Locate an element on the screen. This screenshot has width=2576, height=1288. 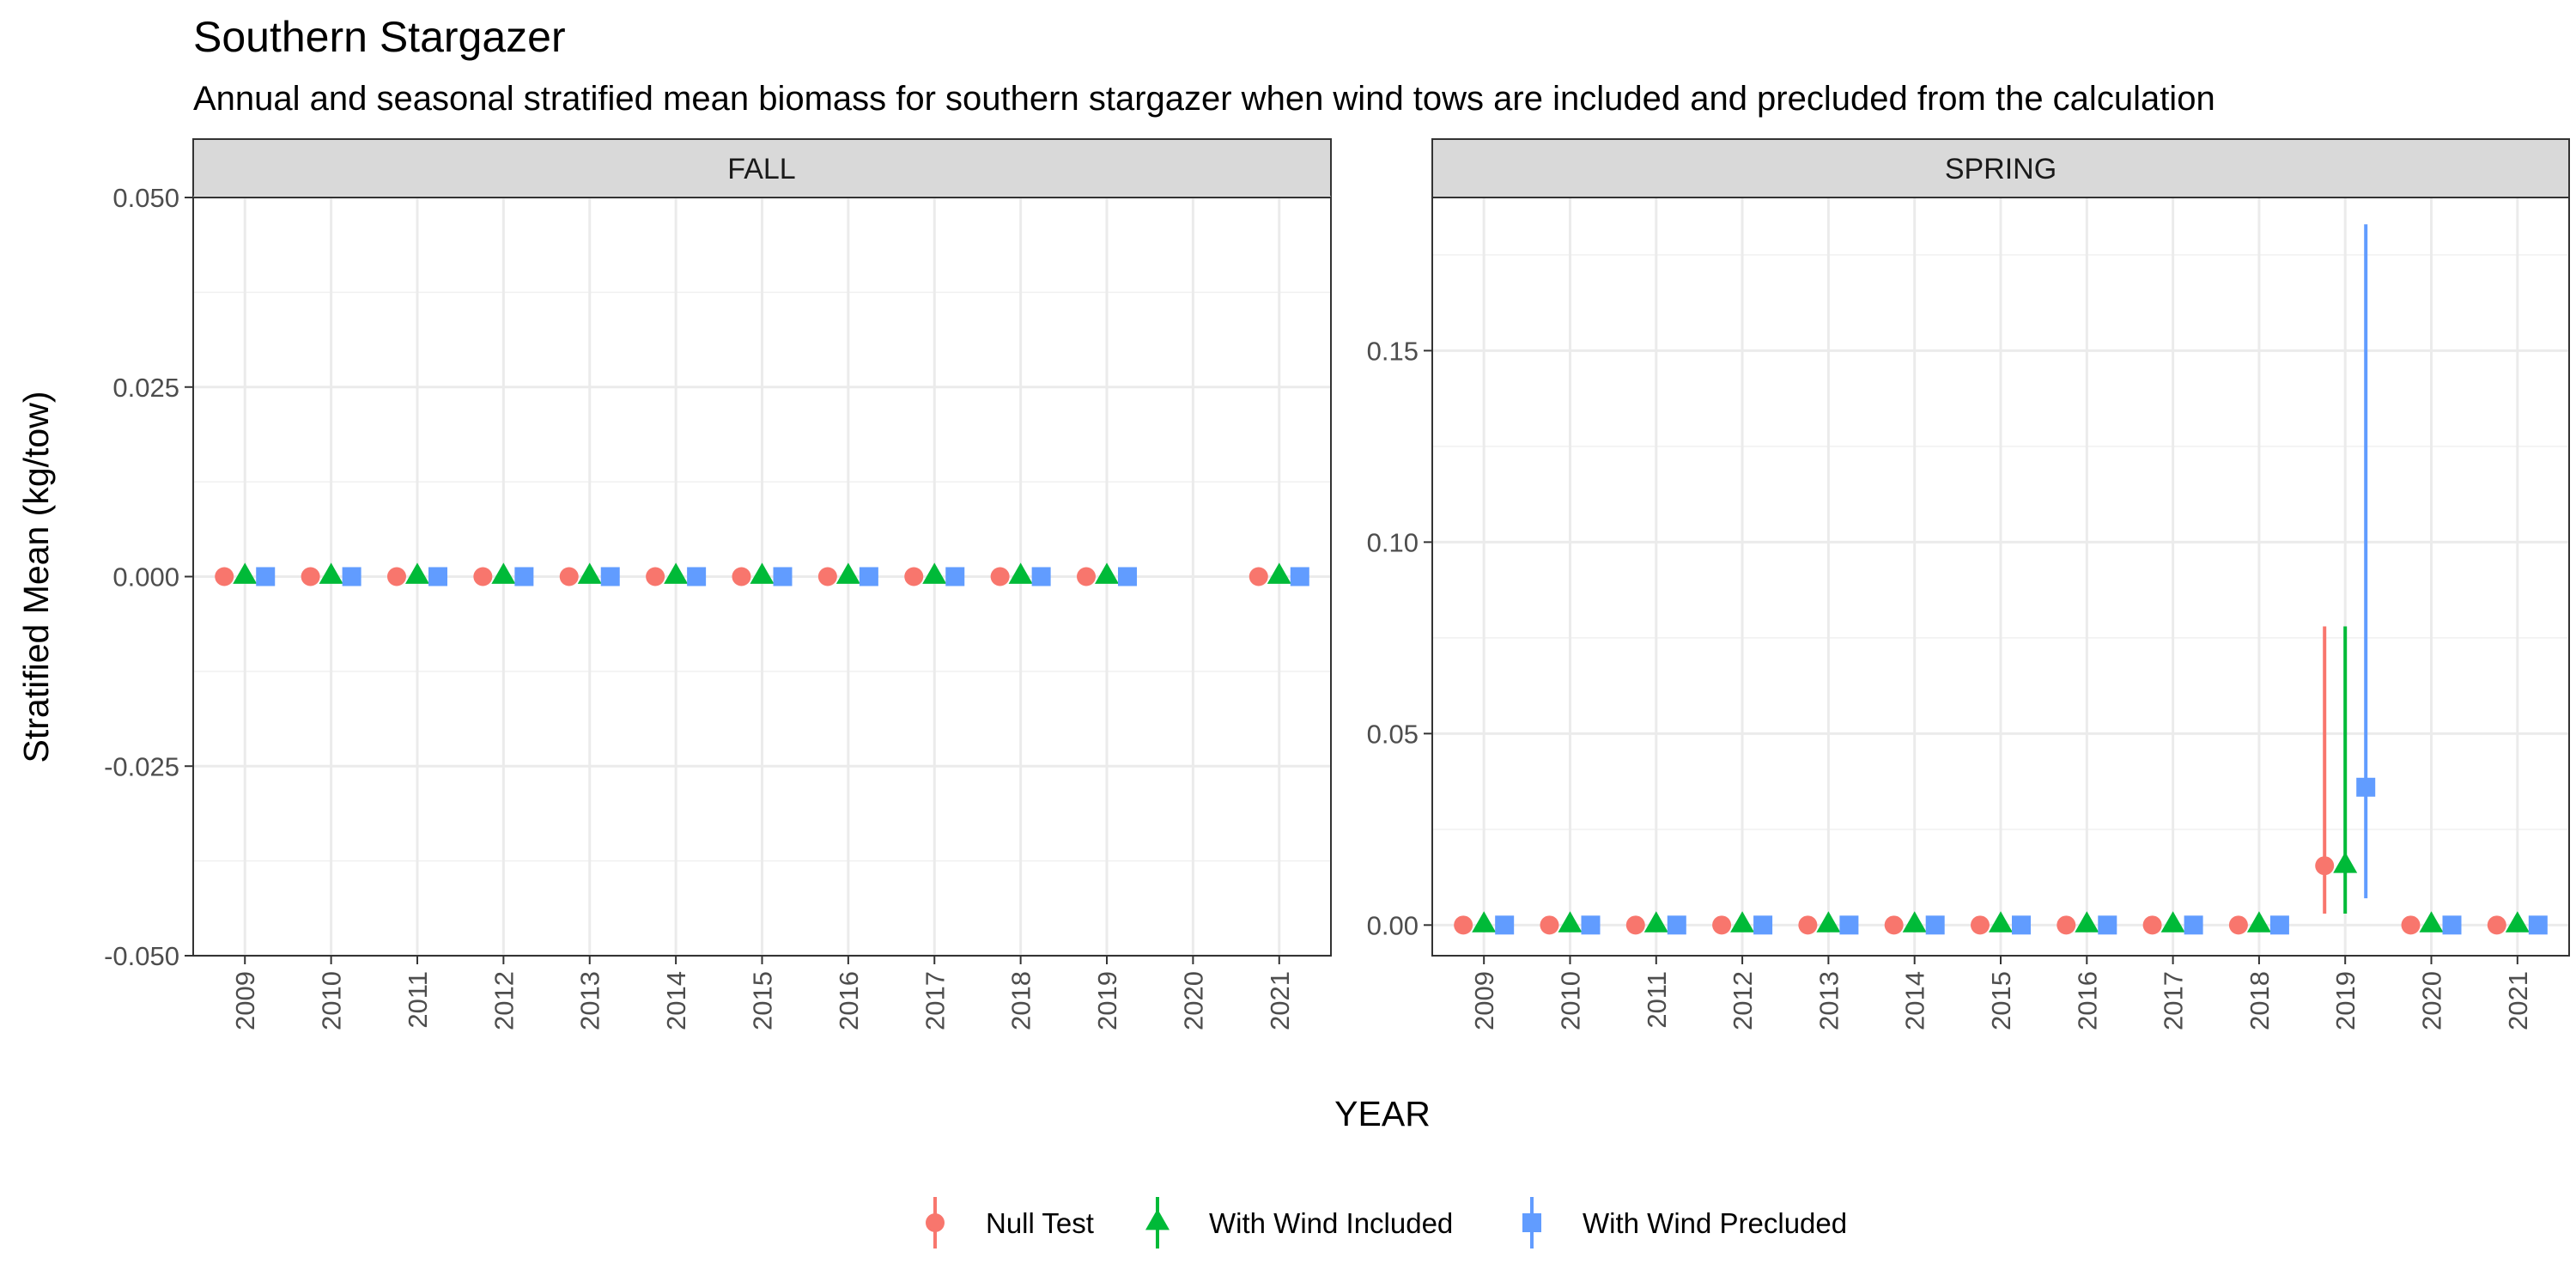
x-tick-label: 2021 is located at coordinates (1280, 1001).